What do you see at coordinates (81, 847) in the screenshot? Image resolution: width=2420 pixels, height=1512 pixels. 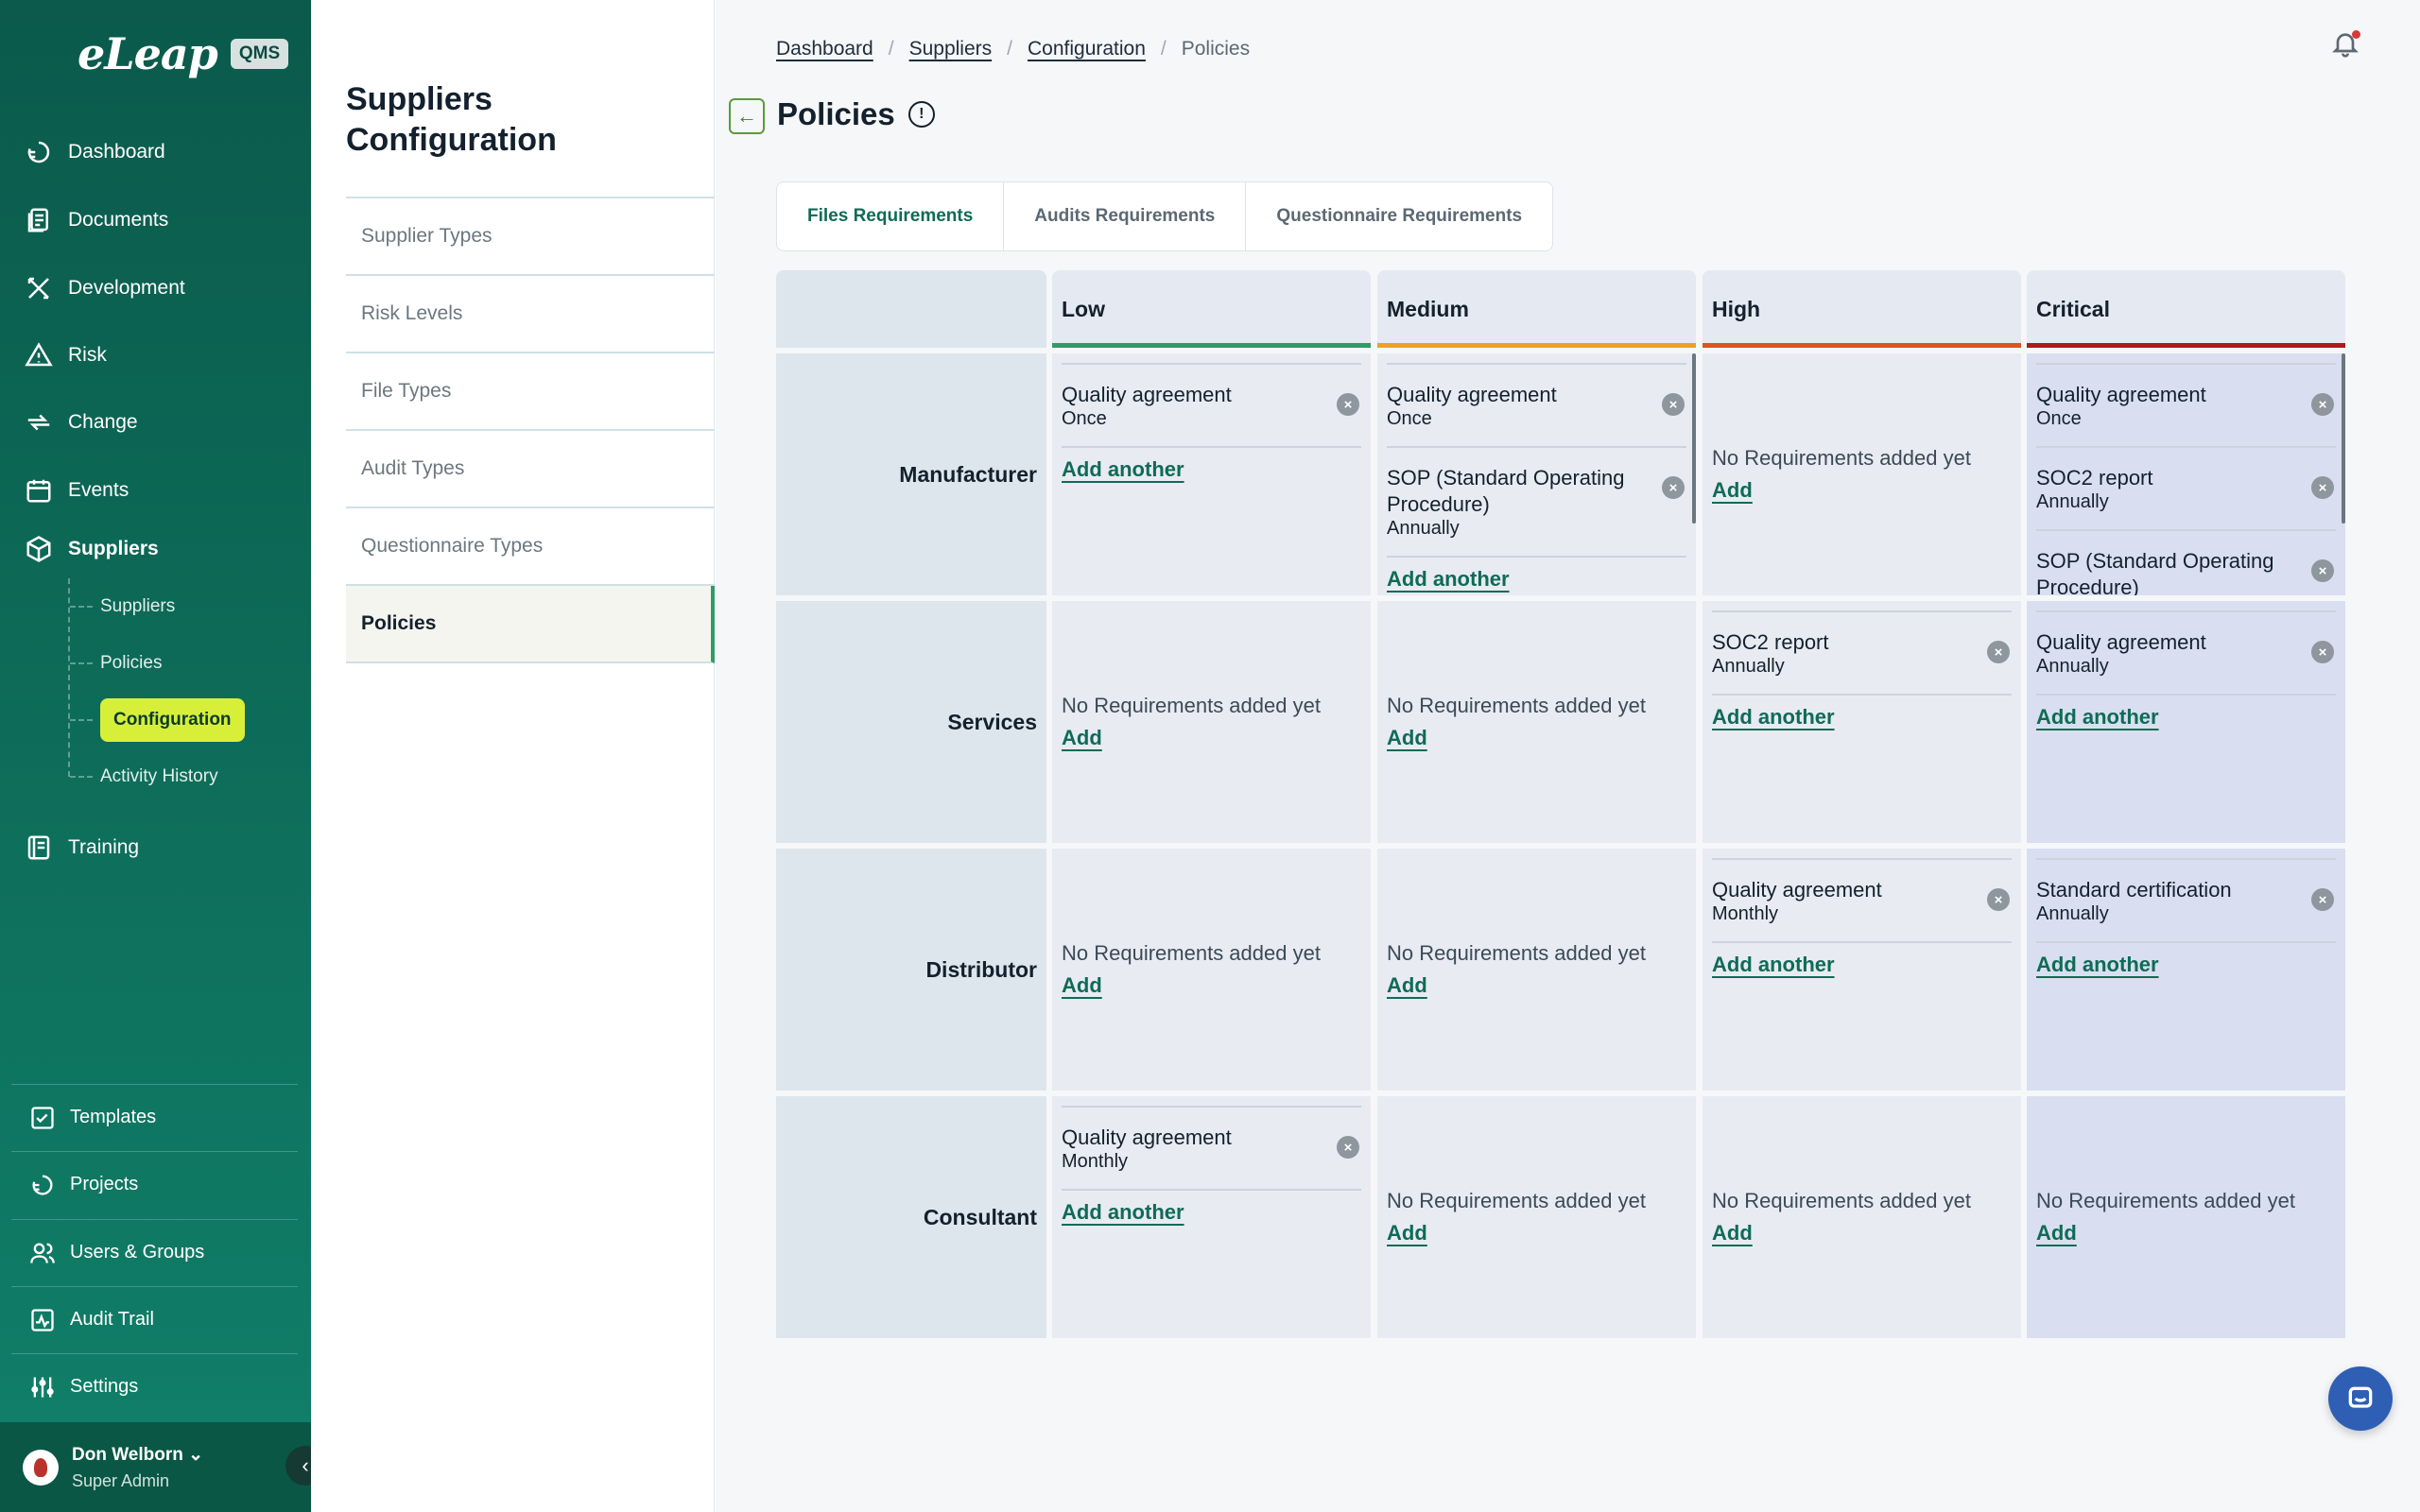 I see `nav-training: Training` at bounding box center [81, 847].